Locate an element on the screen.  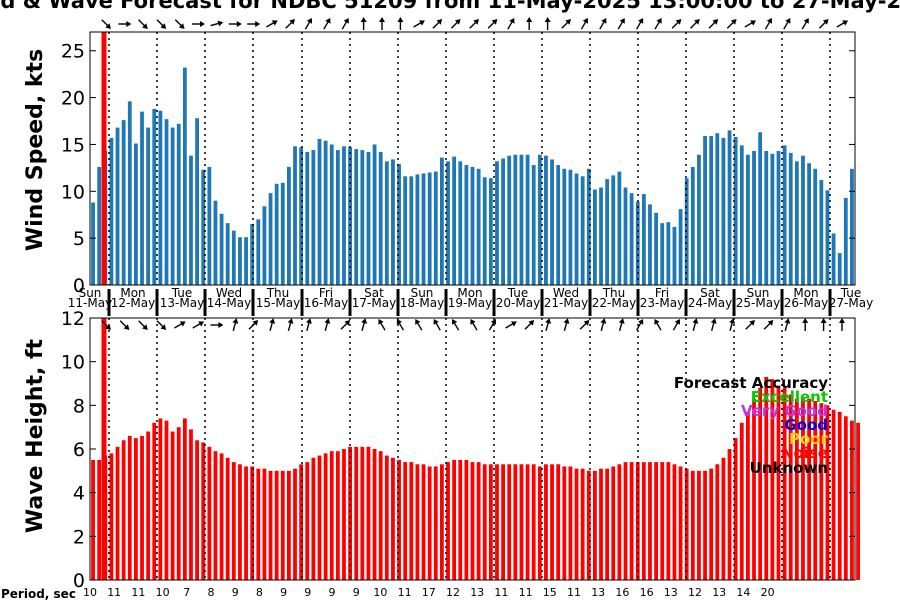
date-label: 27-May is located at coordinates (851, 303).